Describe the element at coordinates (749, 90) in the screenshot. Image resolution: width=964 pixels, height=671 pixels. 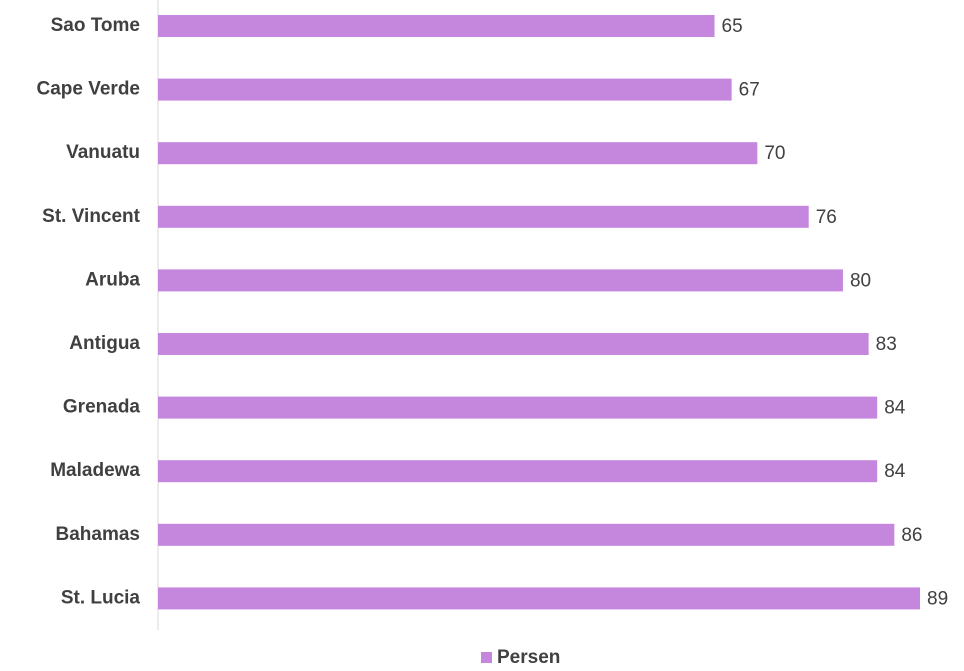
I see `data-label: 67` at that location.